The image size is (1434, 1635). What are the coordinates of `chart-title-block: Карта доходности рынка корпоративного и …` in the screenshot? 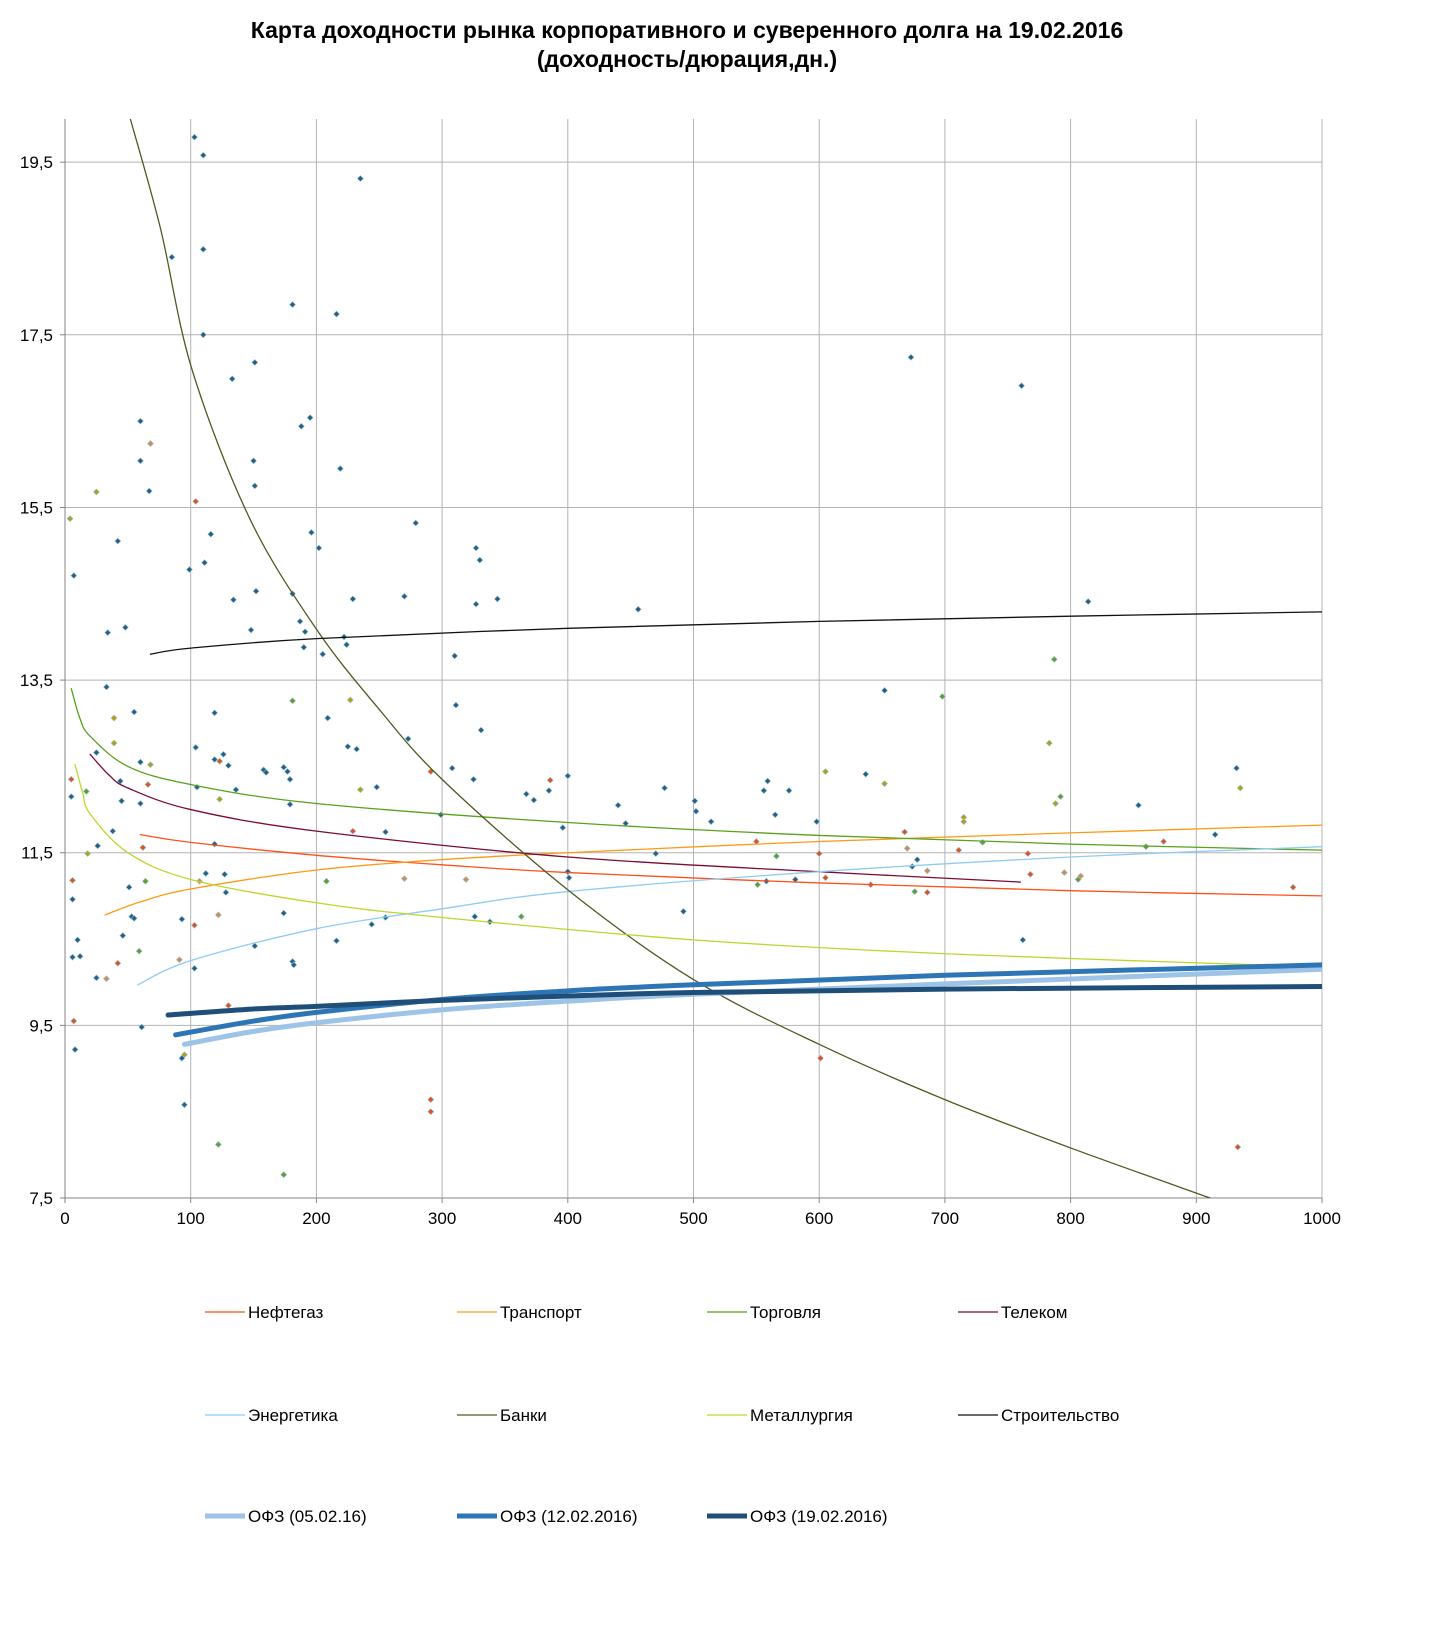 It's located at (687, 45).